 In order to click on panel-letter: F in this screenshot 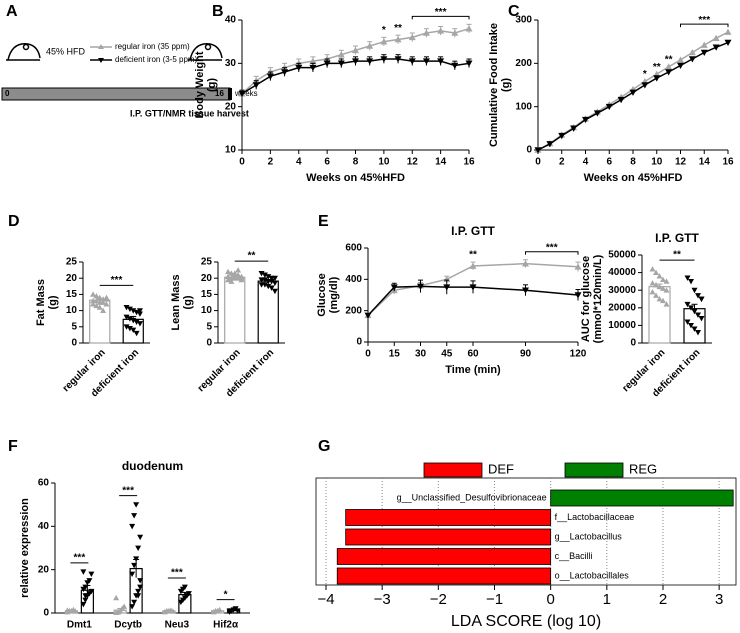, I will do `click(13, 446)`.